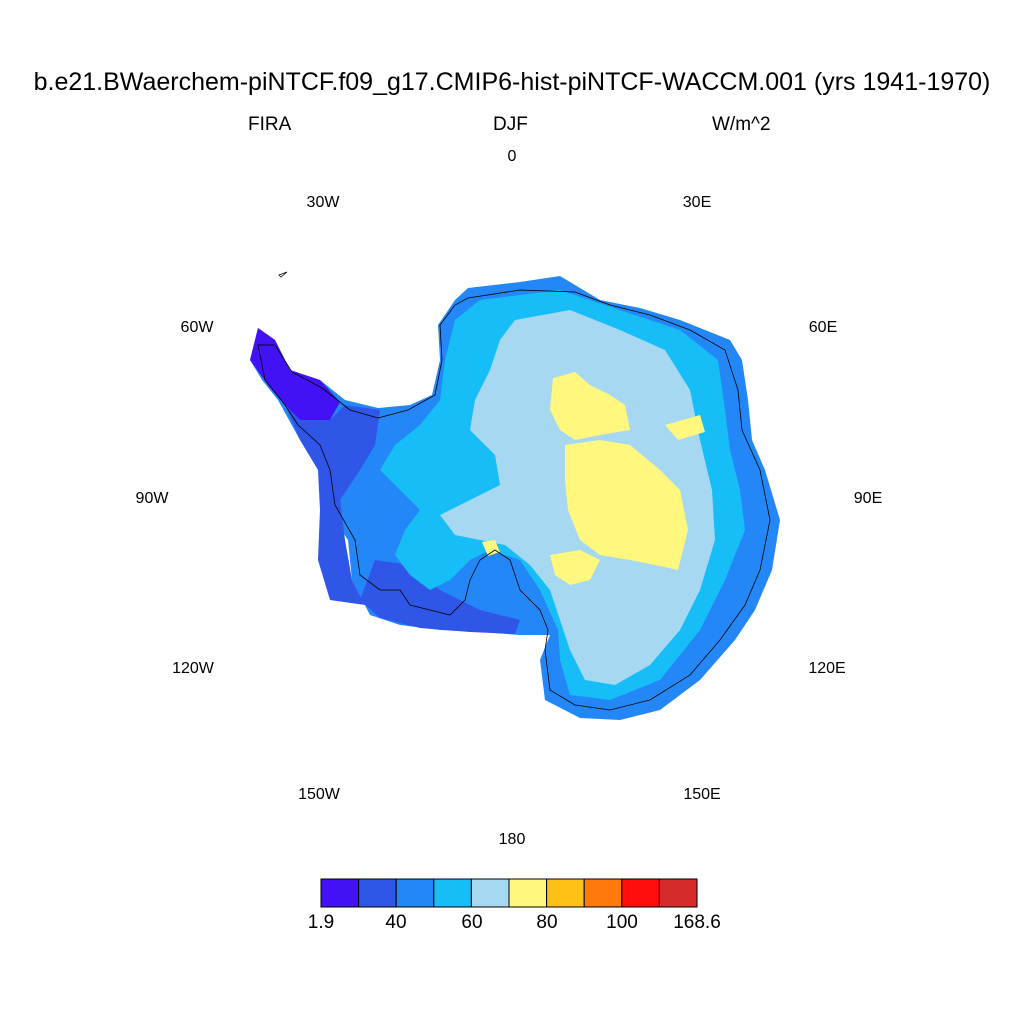 The image size is (1024, 1024). I want to click on colorbar, so click(509, 893).